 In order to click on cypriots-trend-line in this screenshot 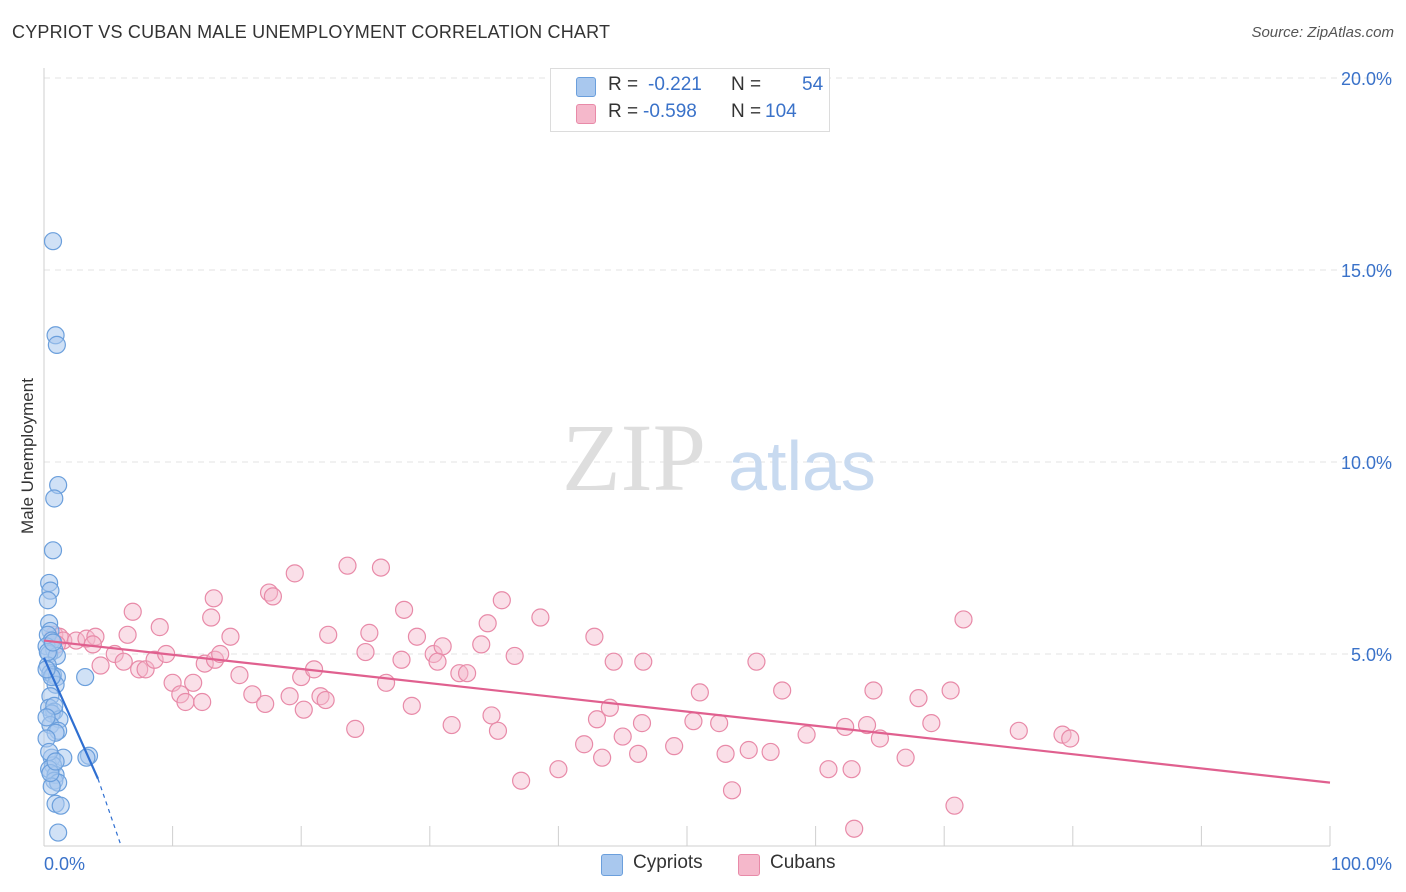, I will do `click(71, 718)`.